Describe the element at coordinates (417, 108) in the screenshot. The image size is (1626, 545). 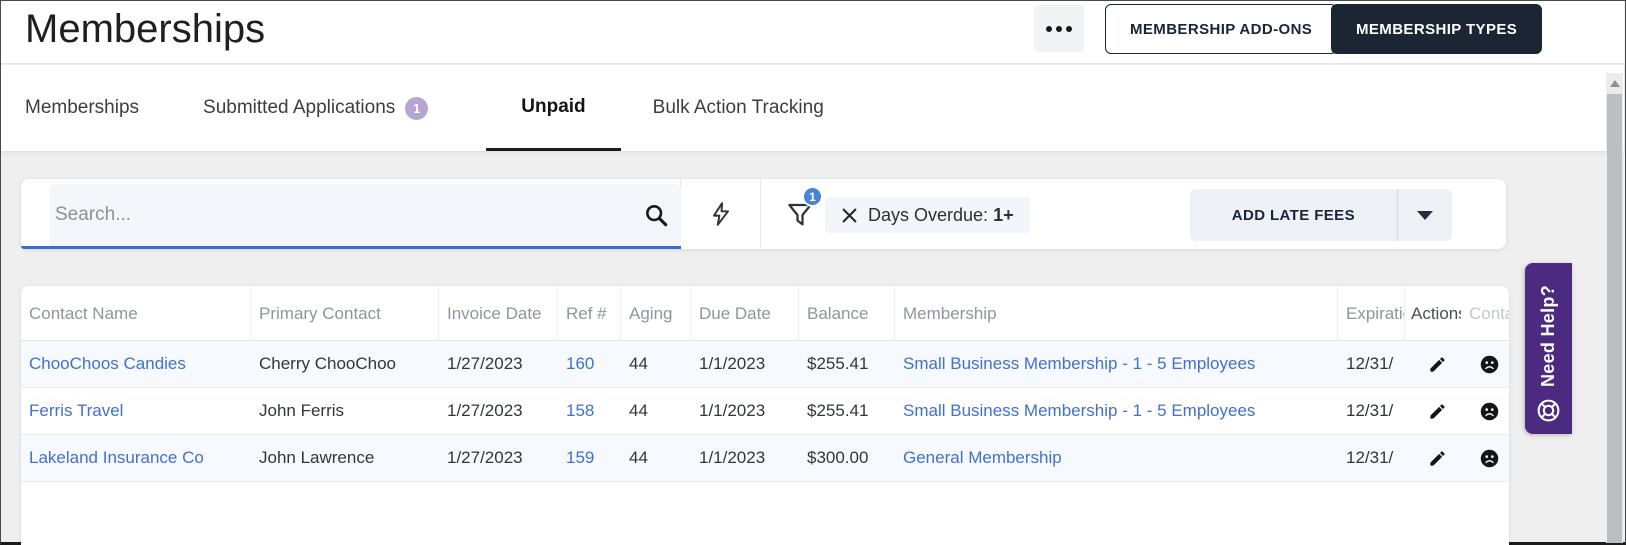
I see `submitted-applications-badge: 1` at that location.